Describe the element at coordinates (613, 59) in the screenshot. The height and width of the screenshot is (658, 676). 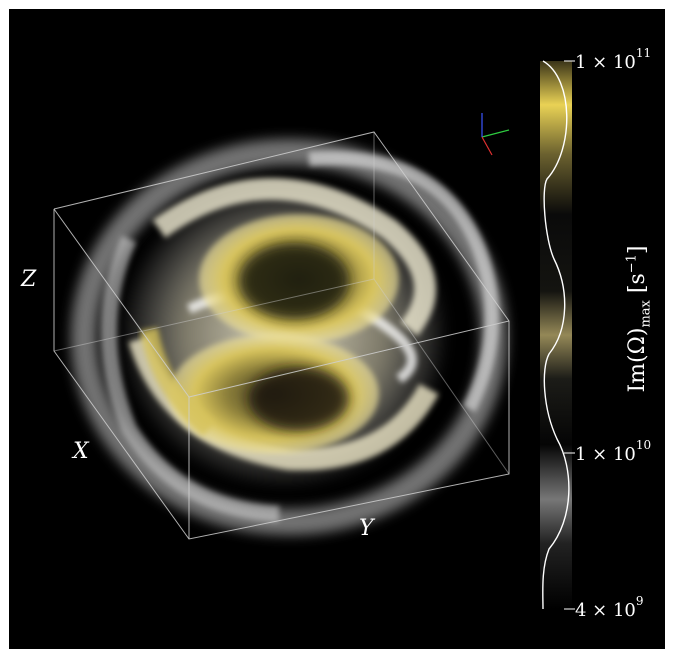
I see `colorbar-tick-top: 1 × 10¹¹` at that location.